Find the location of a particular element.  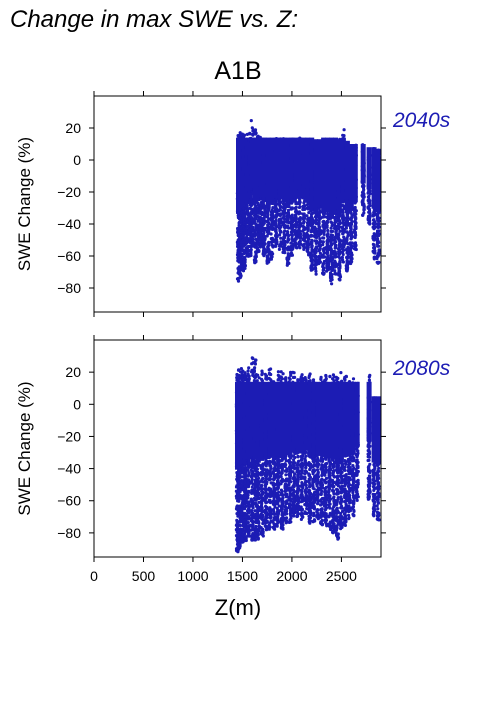

x-tick-label: 2500 is located at coordinates (341, 576).